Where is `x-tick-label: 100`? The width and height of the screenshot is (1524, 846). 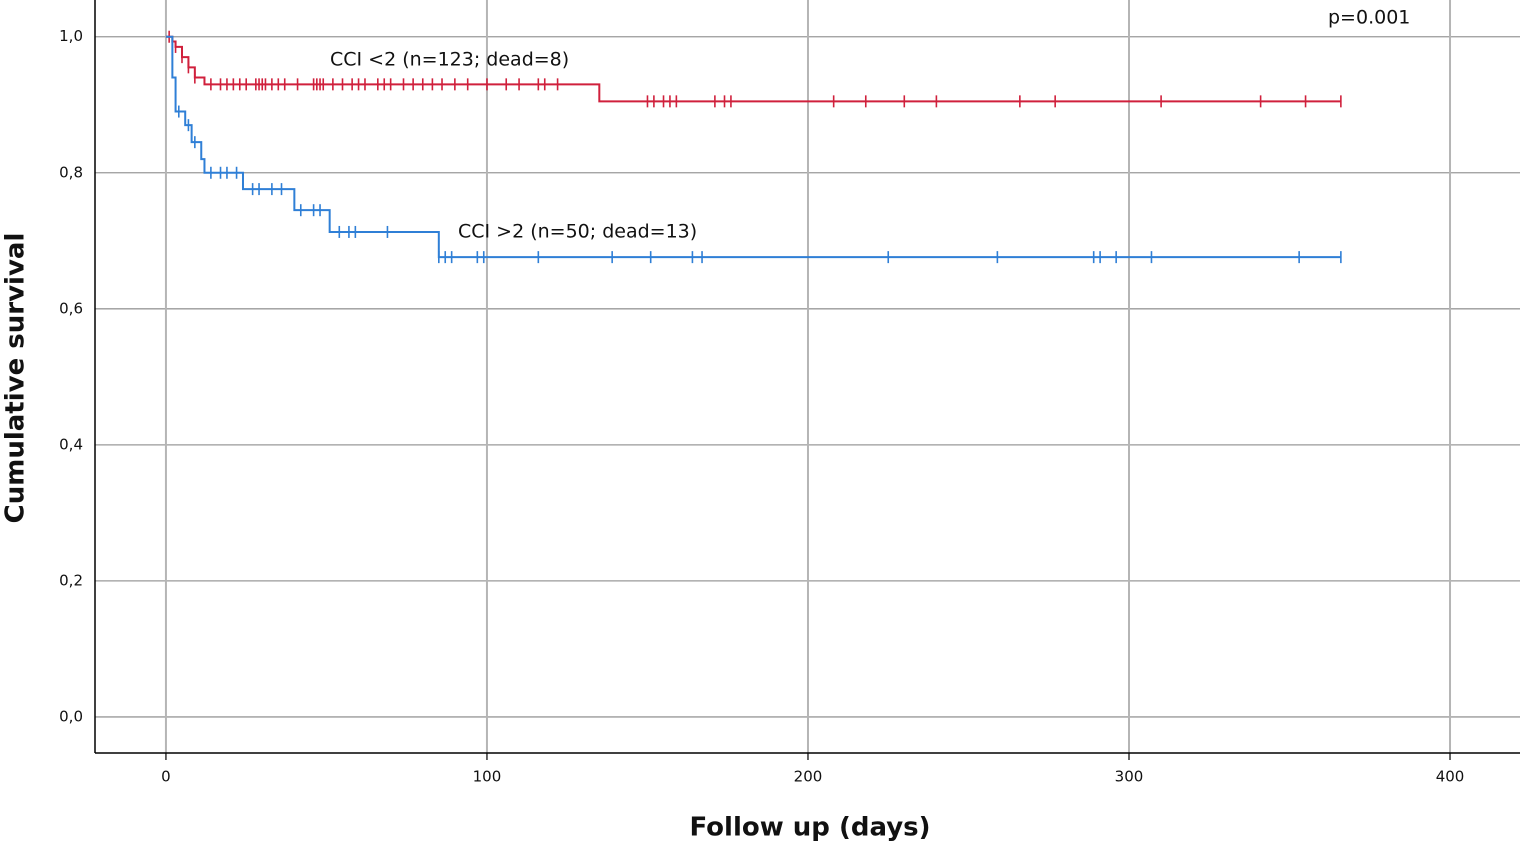 x-tick-label: 100 is located at coordinates (487, 777).